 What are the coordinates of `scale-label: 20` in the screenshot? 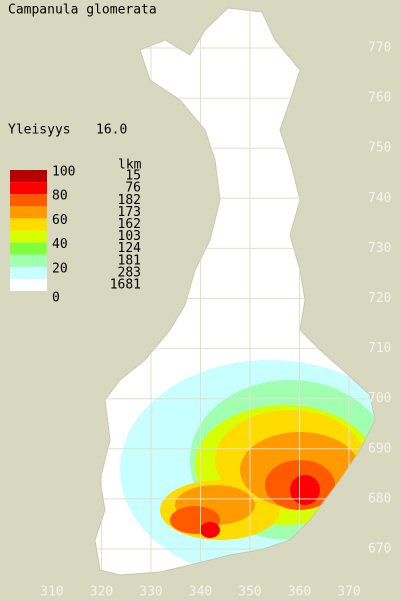 It's located at (60, 268).